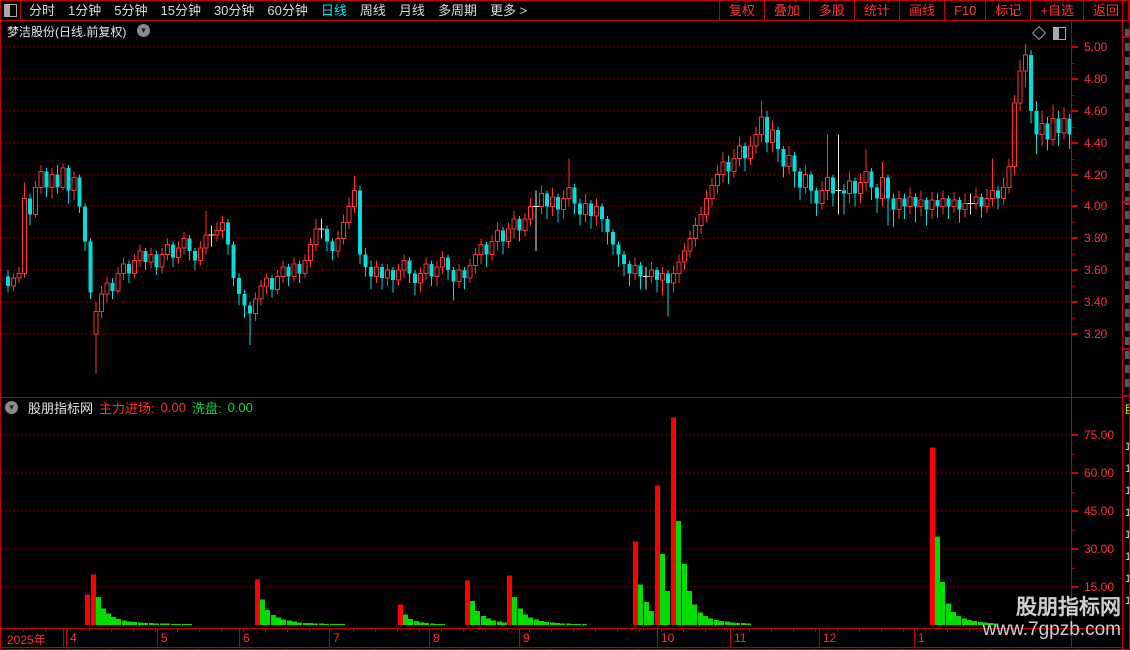 The height and width of the screenshot is (650, 1130). I want to click on clipped-bottom-row, so click(562, 648).